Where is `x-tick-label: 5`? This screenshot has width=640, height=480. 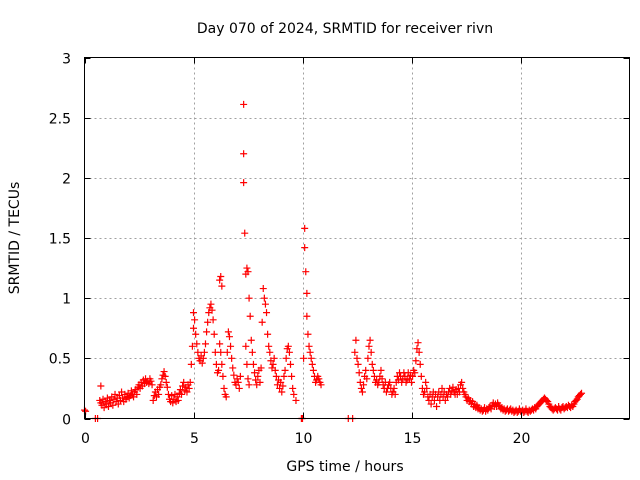 x-tick-label: 5 is located at coordinates (194, 439).